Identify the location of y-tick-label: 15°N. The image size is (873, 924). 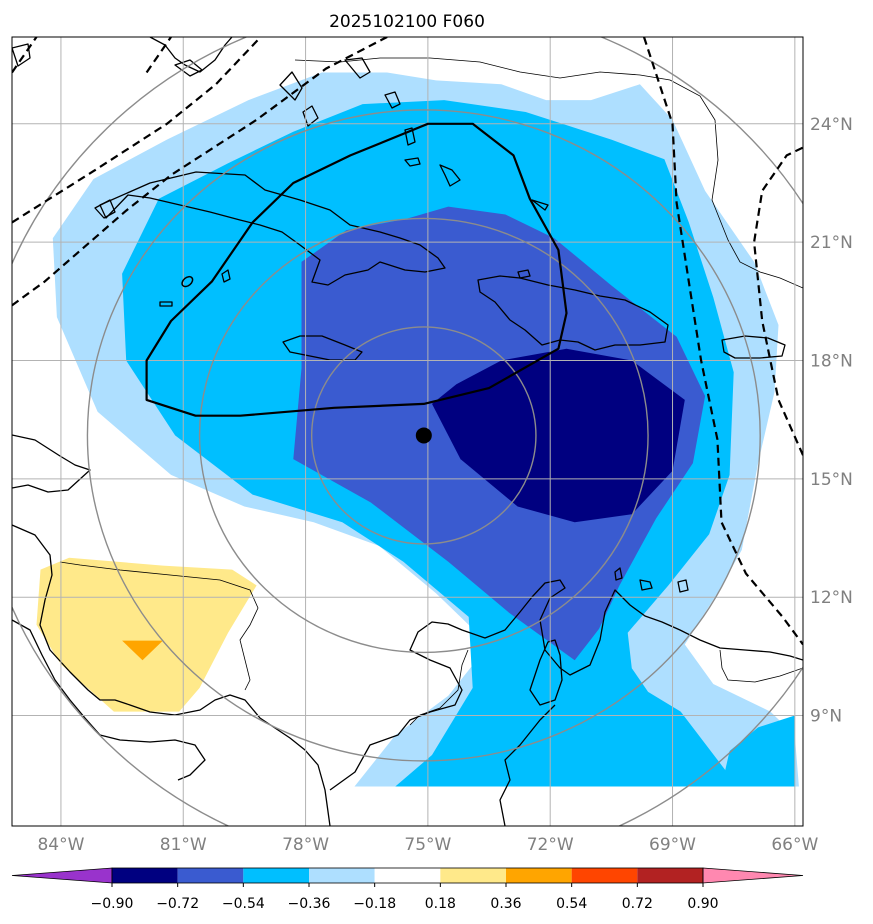
(831, 480).